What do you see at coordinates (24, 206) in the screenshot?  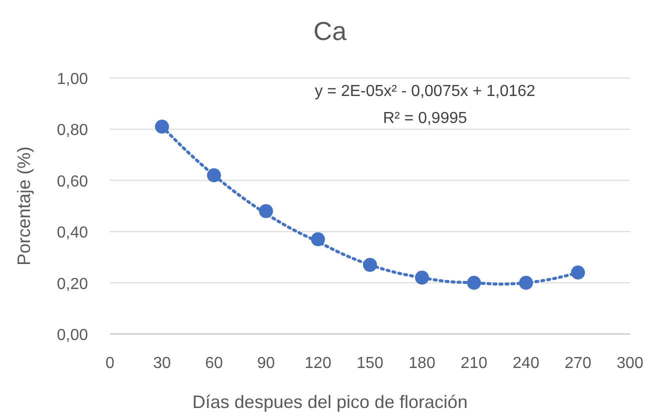 I see `y-axis-title: Porcentaje (%)` at bounding box center [24, 206].